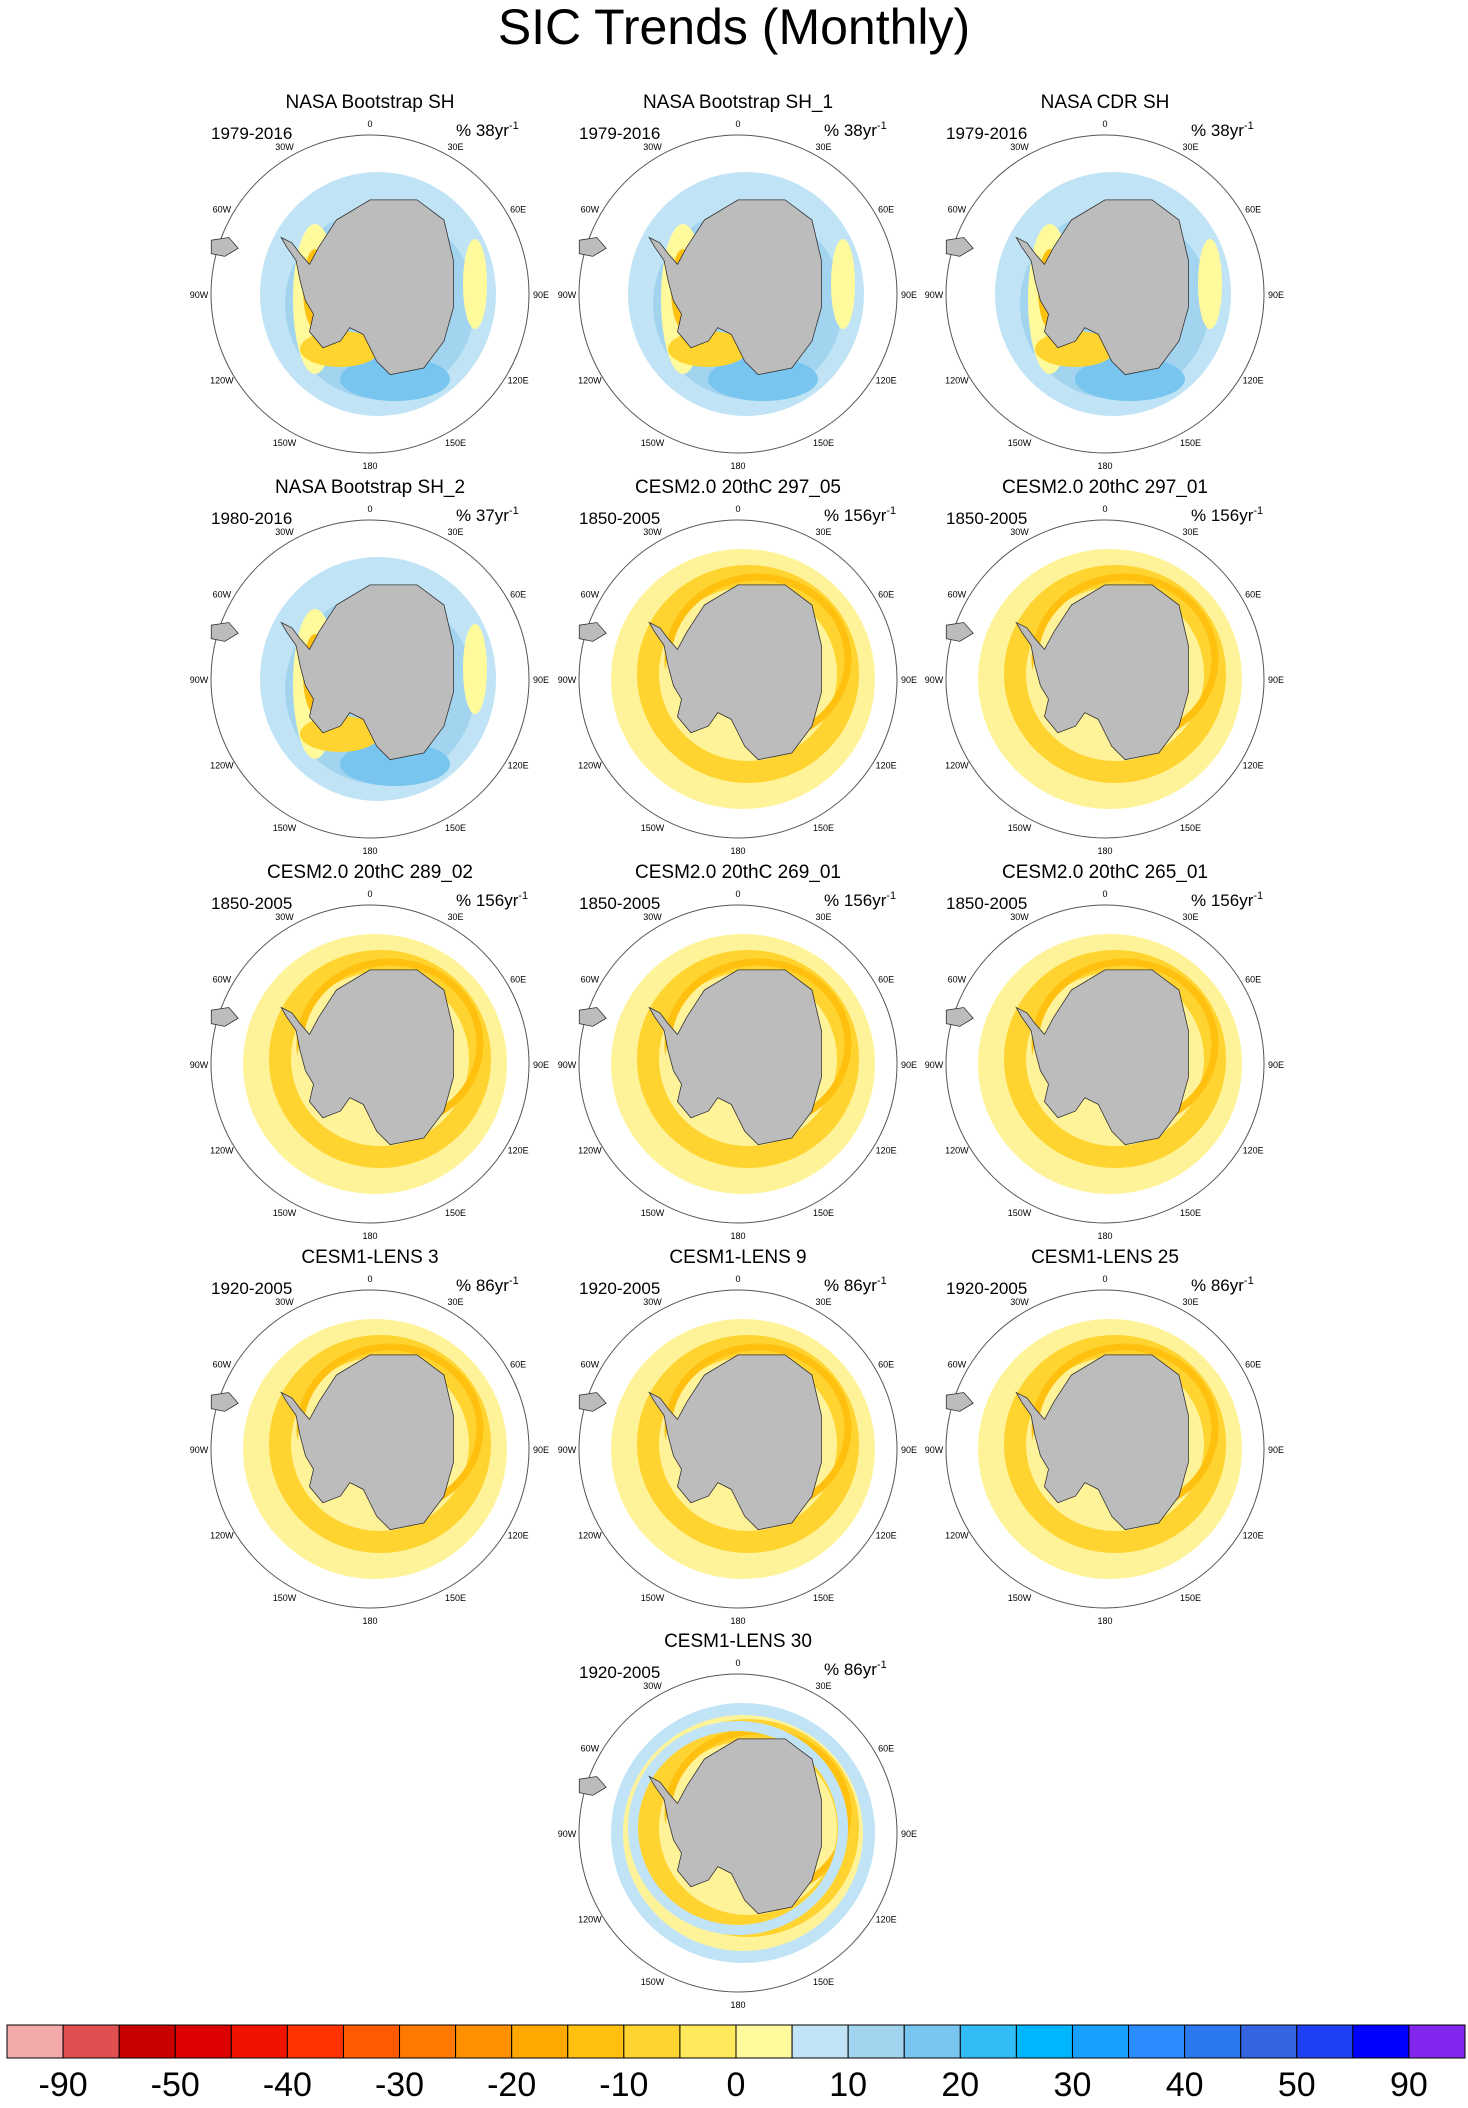 The image size is (1468, 2108). I want to click on panel-title: CESM1-LENS 30, so click(738, 1641).